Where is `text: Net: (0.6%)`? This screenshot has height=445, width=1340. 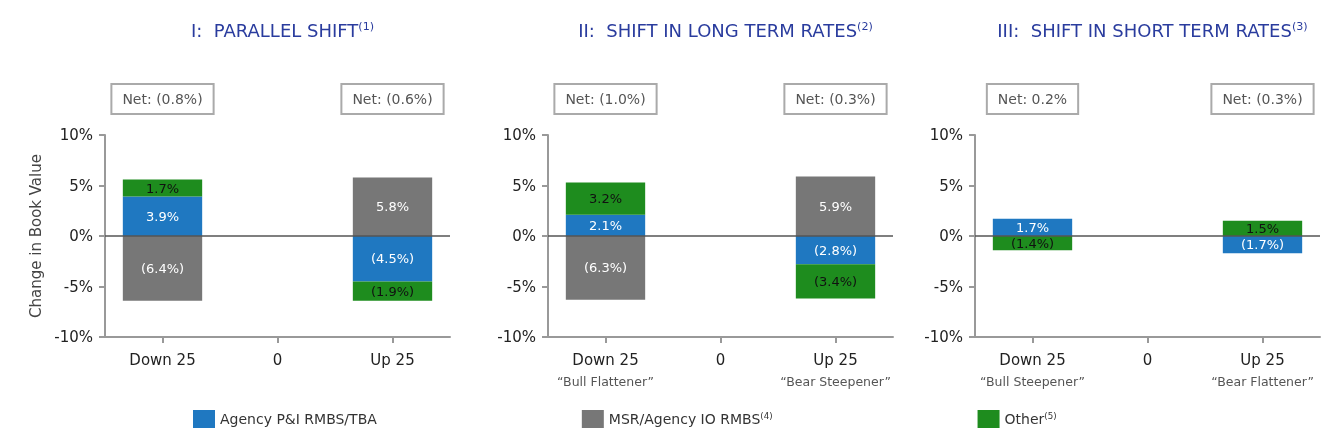 text: Net: (0.6%) is located at coordinates (392, 99).